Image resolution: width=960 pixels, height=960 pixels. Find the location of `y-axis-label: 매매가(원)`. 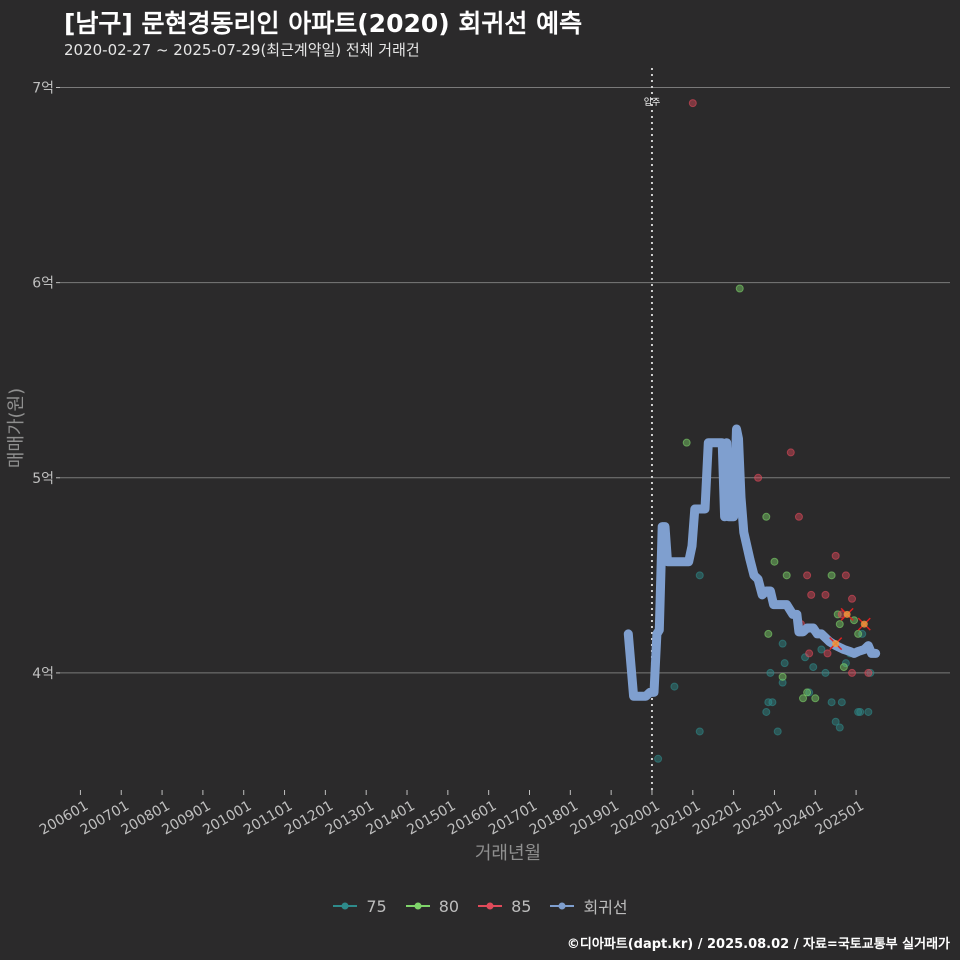

y-axis-label: 매매가(원) is located at coordinates (16, 428).